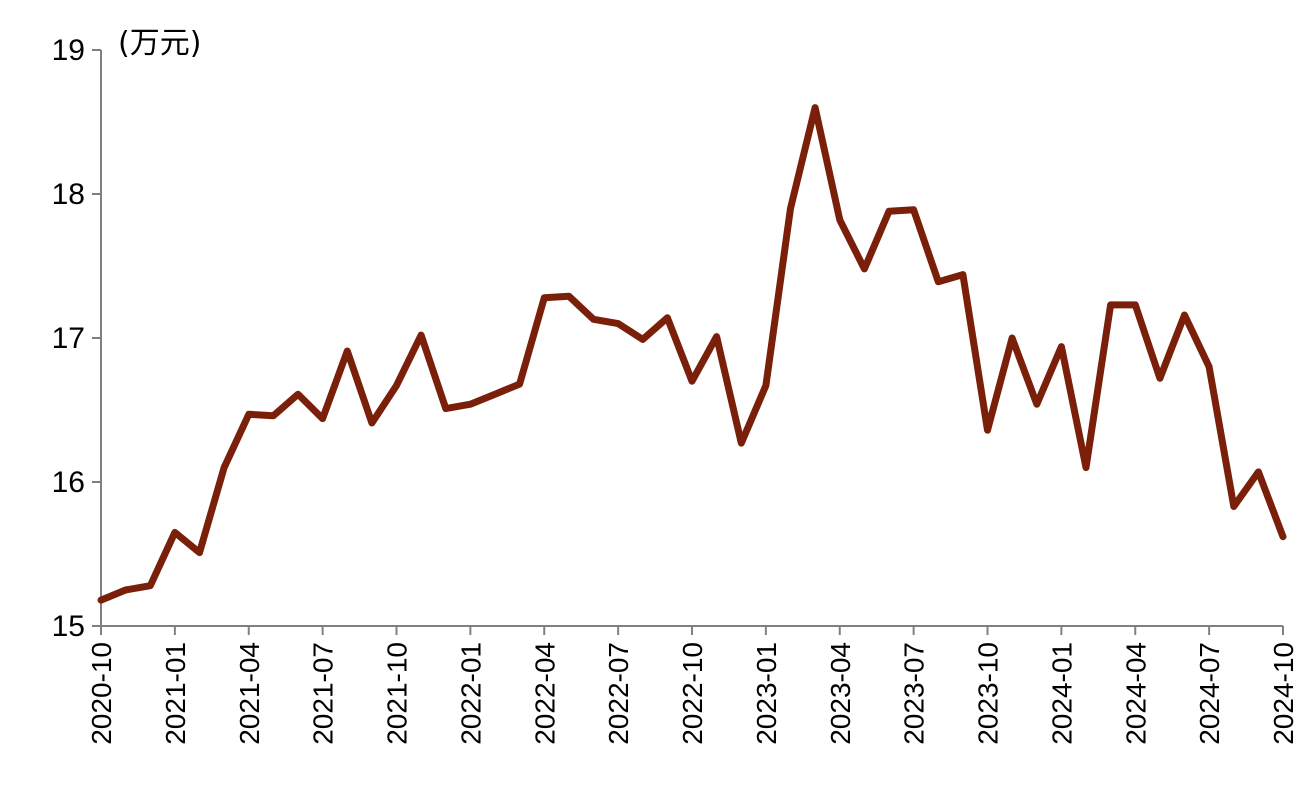  What do you see at coordinates (1283, 693) in the screenshot?
I see `x-tick-label: 2024-10` at bounding box center [1283, 693].